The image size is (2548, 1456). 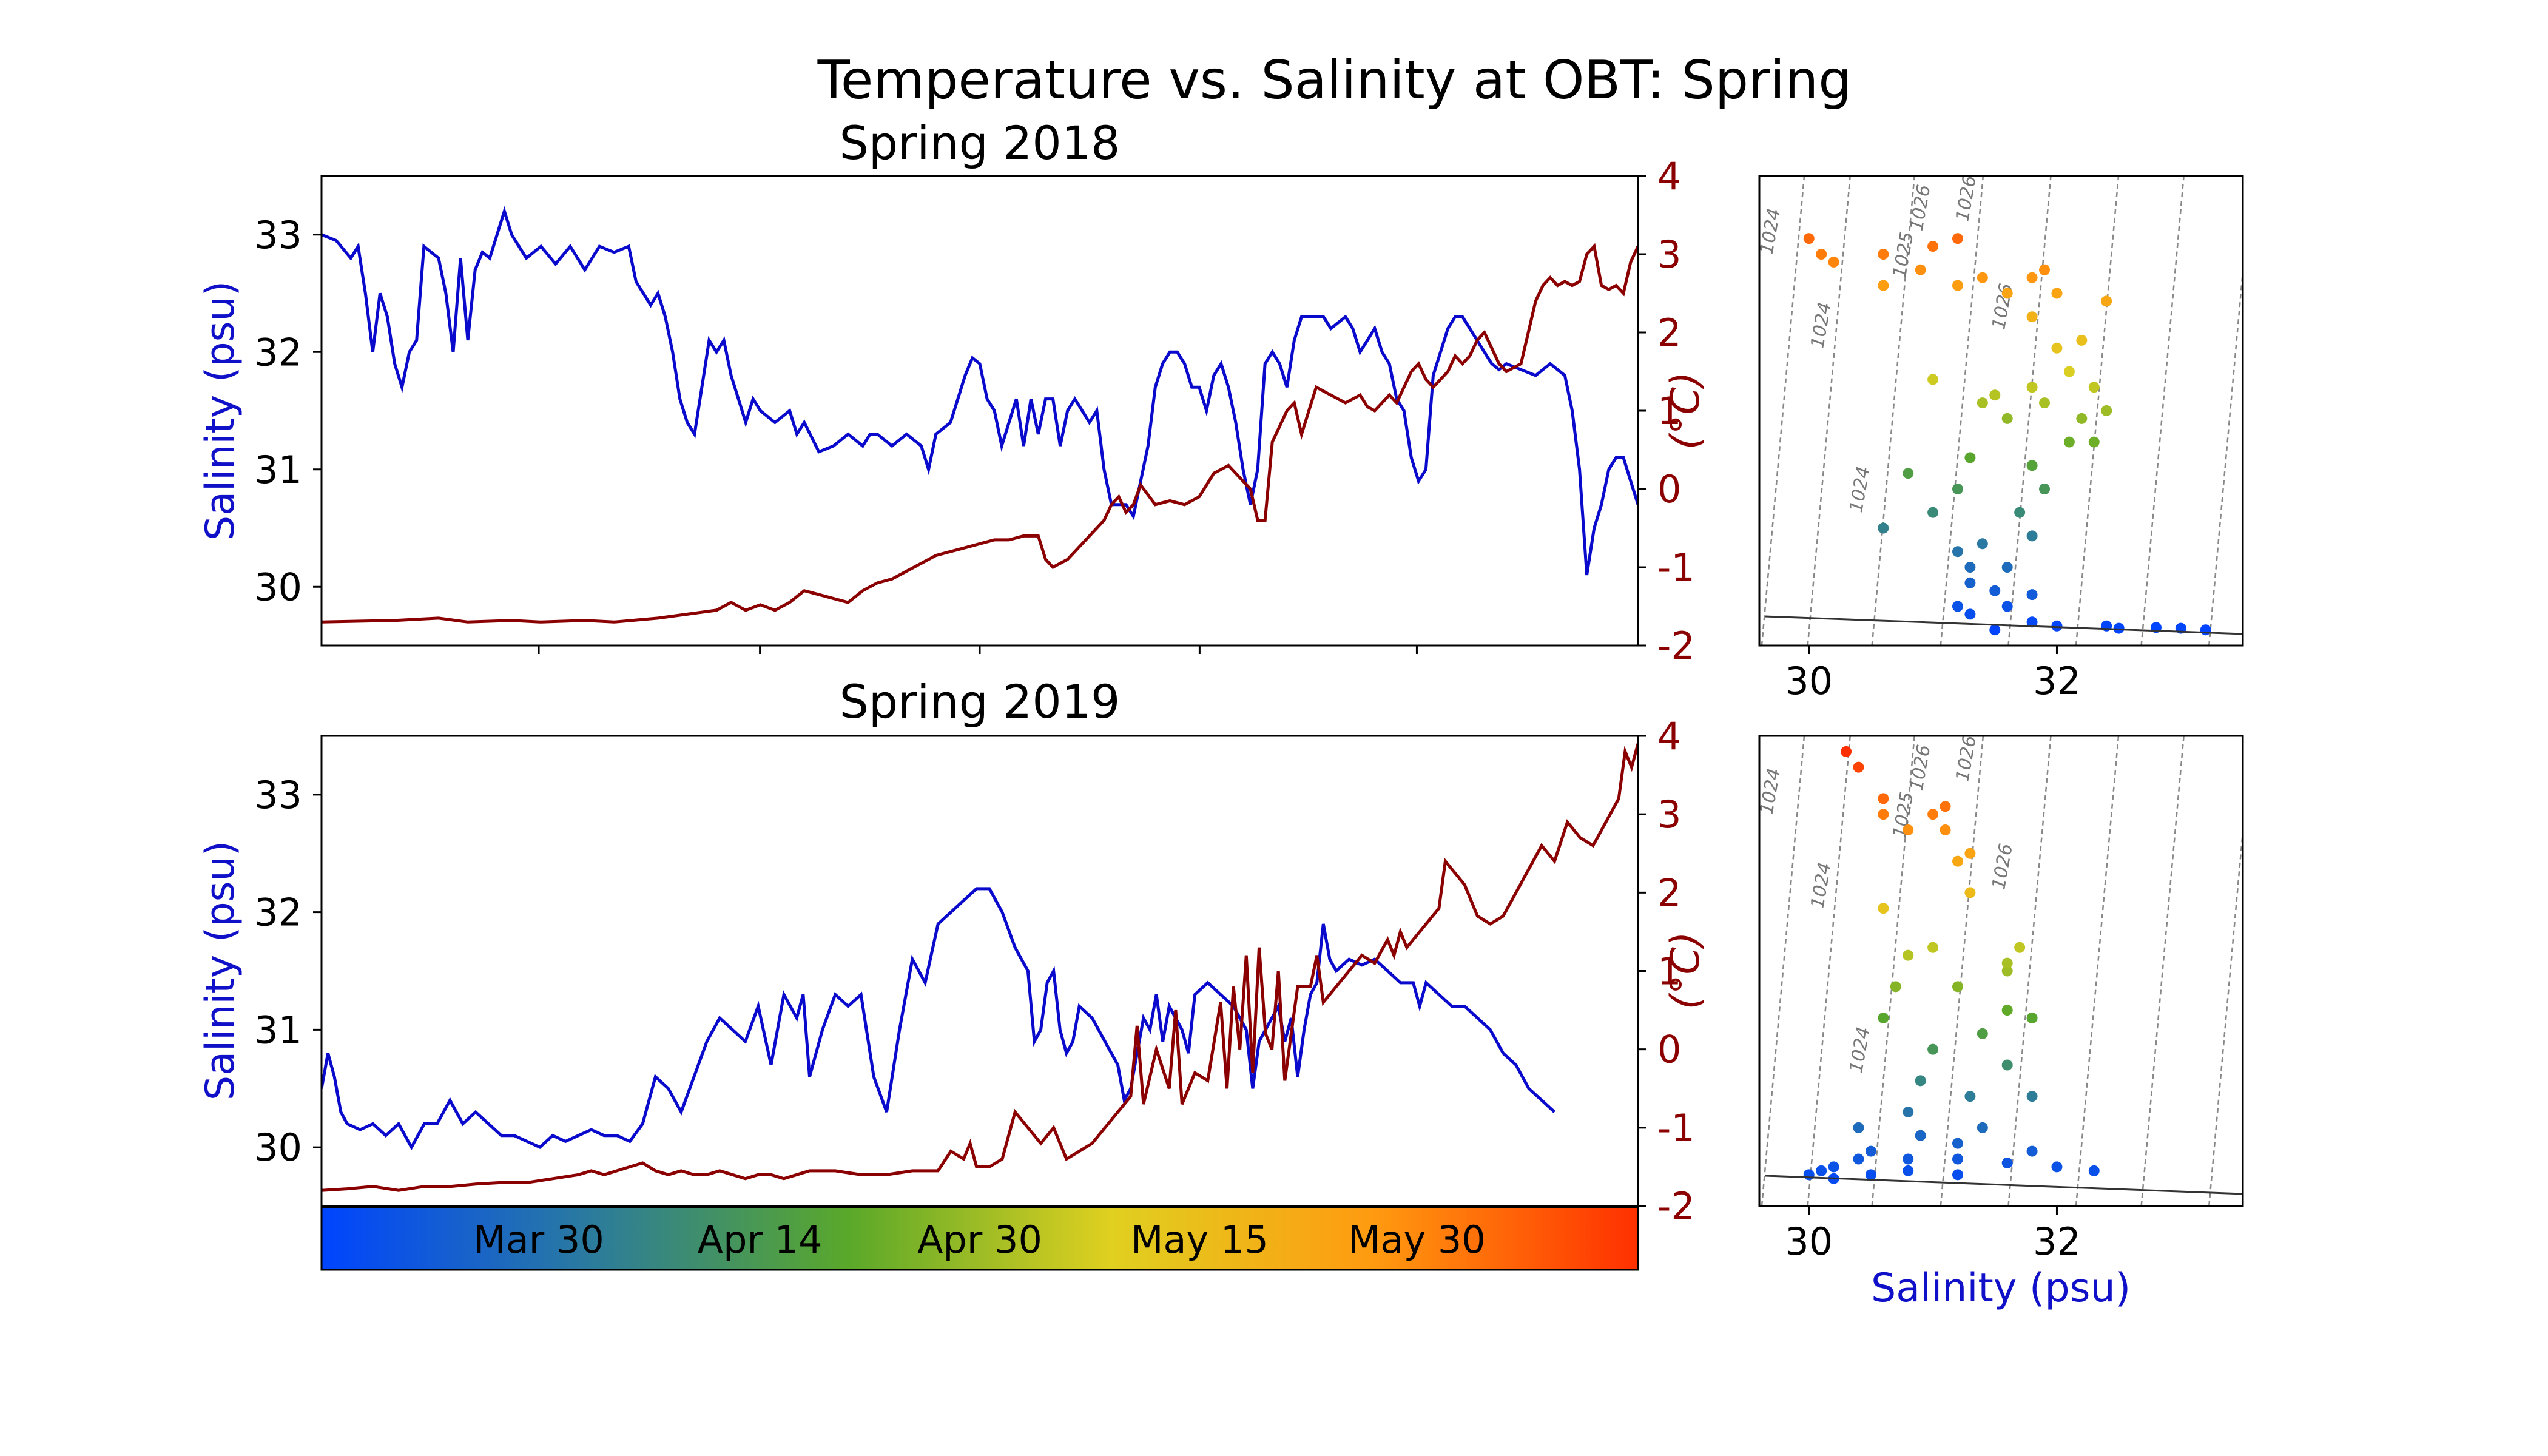 I want to click on ts-salinity-axis-label: Salinity (psu), so click(x=2001, y=1288).